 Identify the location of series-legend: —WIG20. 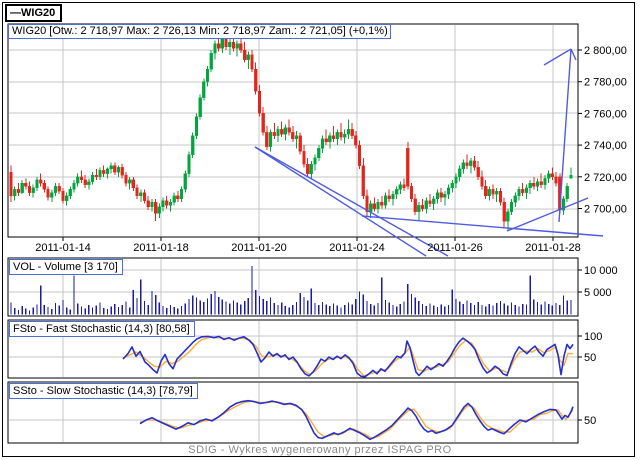
(34, 13).